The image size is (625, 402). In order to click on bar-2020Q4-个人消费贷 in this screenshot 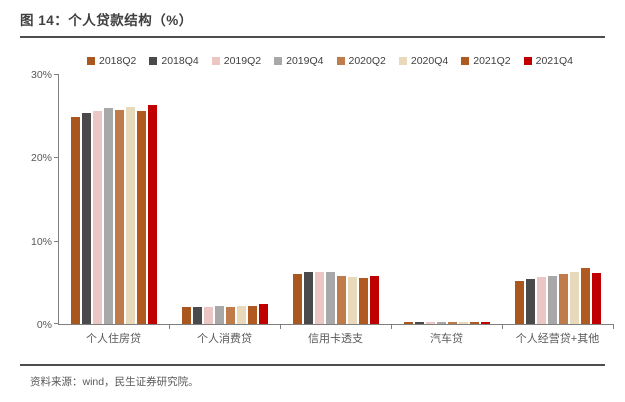, I will do `click(242, 314)`.